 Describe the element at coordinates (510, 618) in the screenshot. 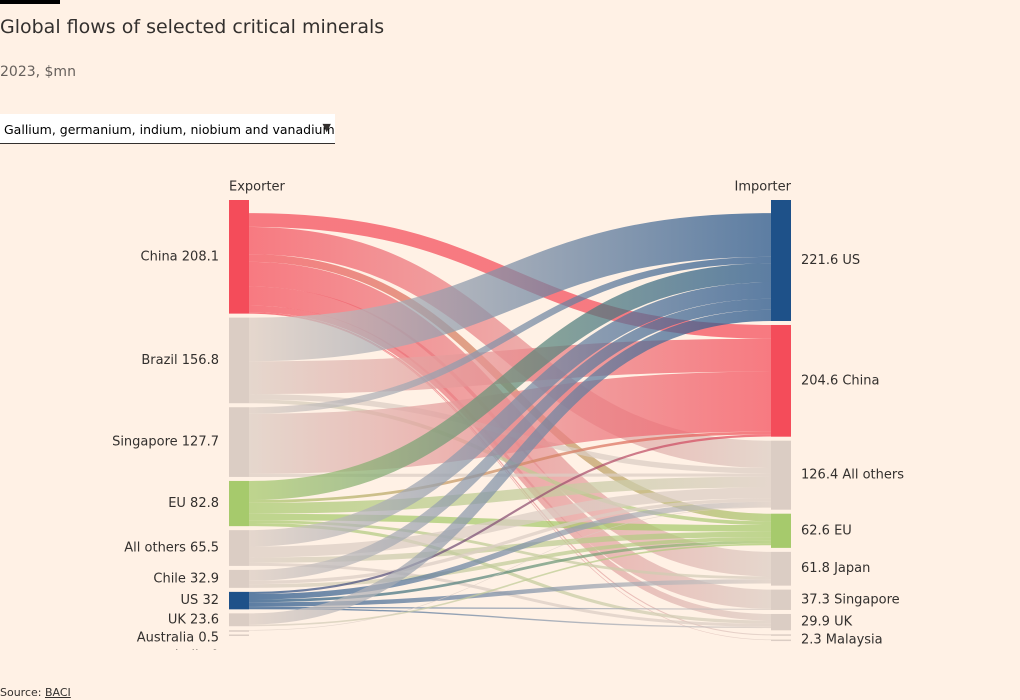

I see `flow-us-to-uk` at that location.